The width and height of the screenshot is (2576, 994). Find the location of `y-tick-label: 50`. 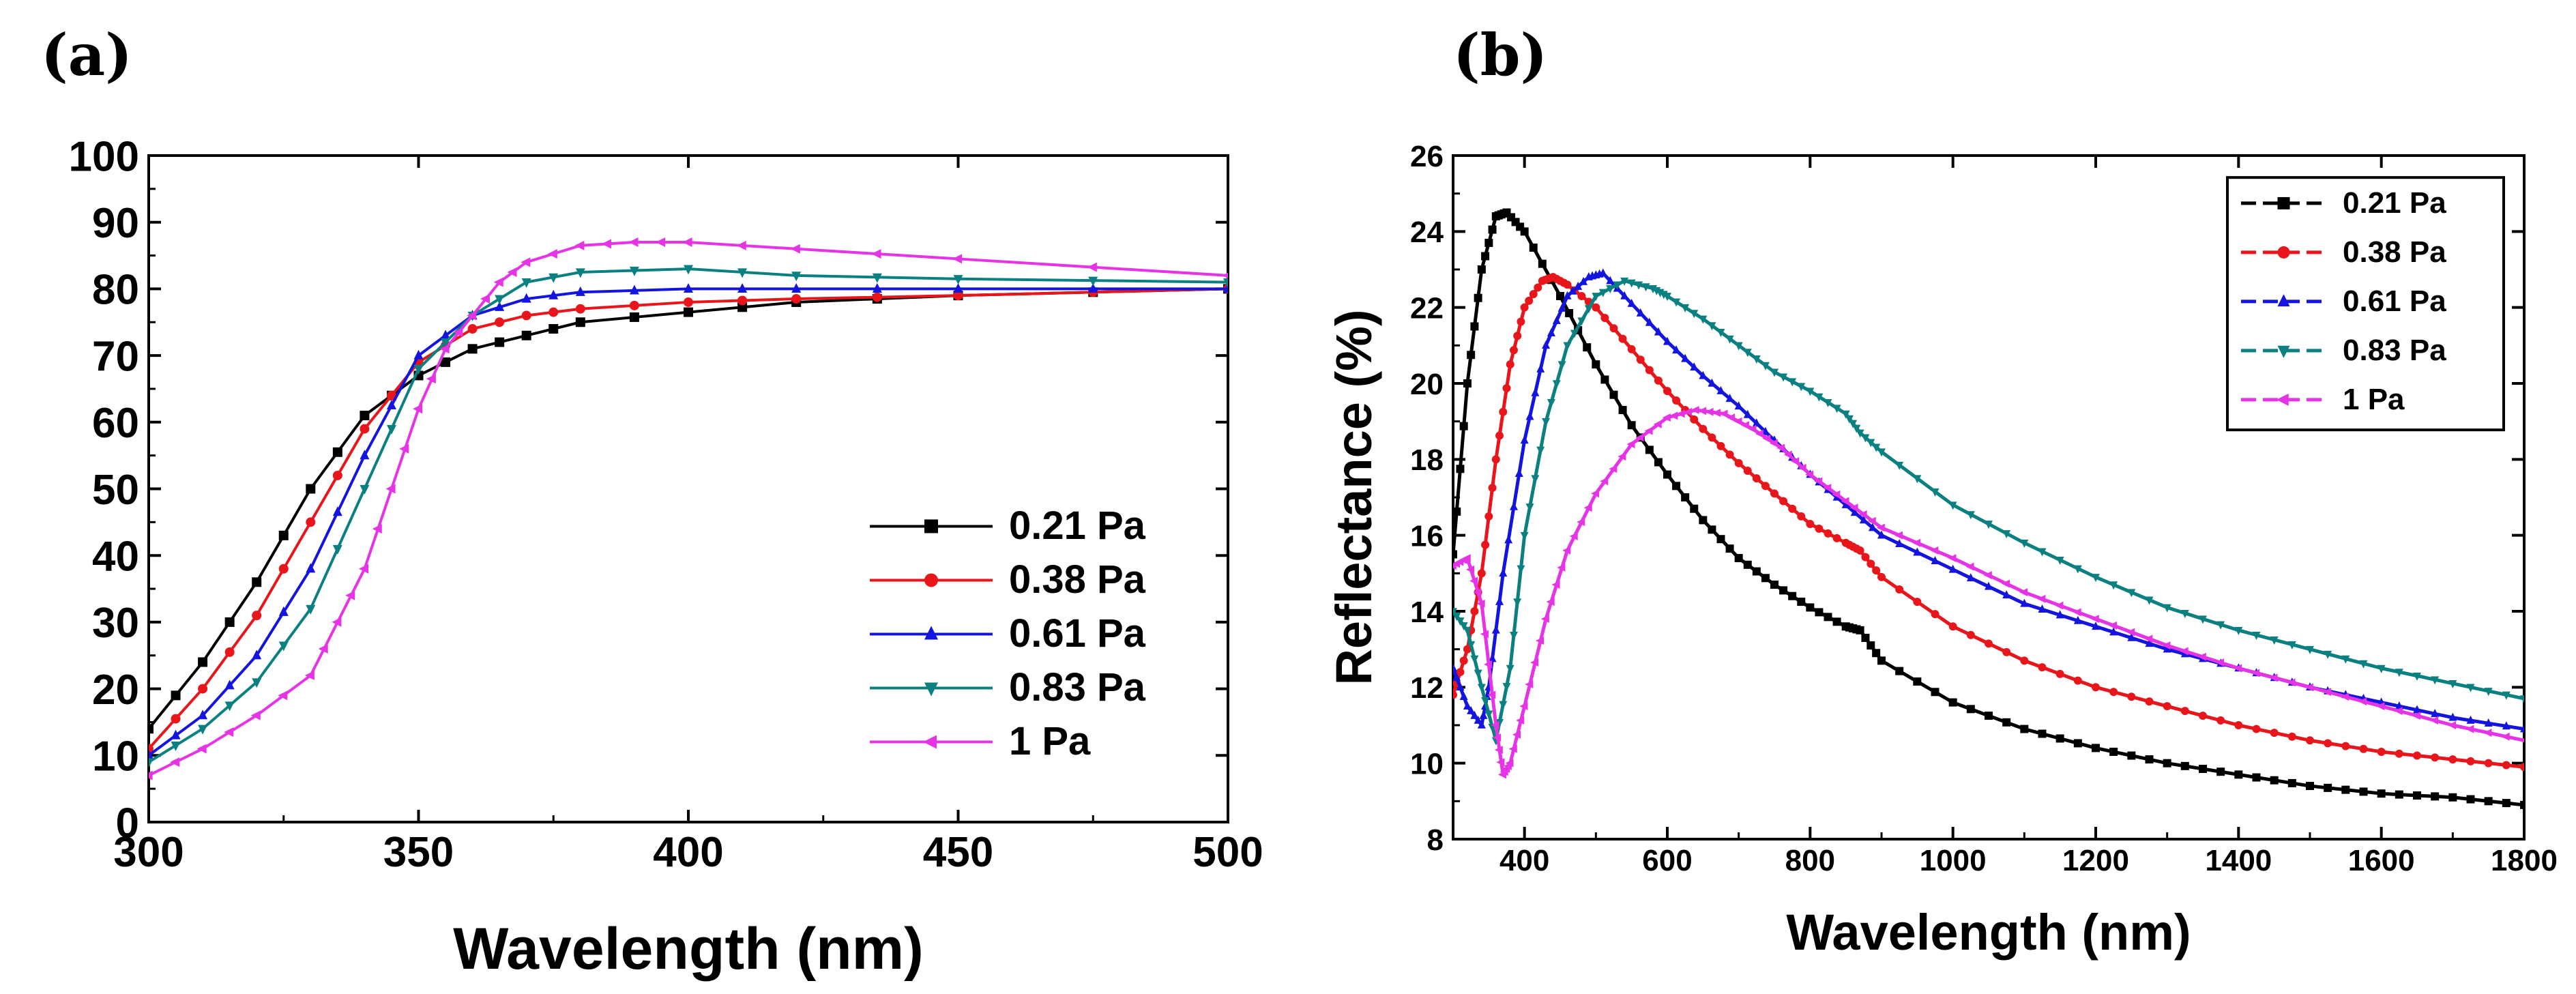

y-tick-label: 50 is located at coordinates (115, 491).